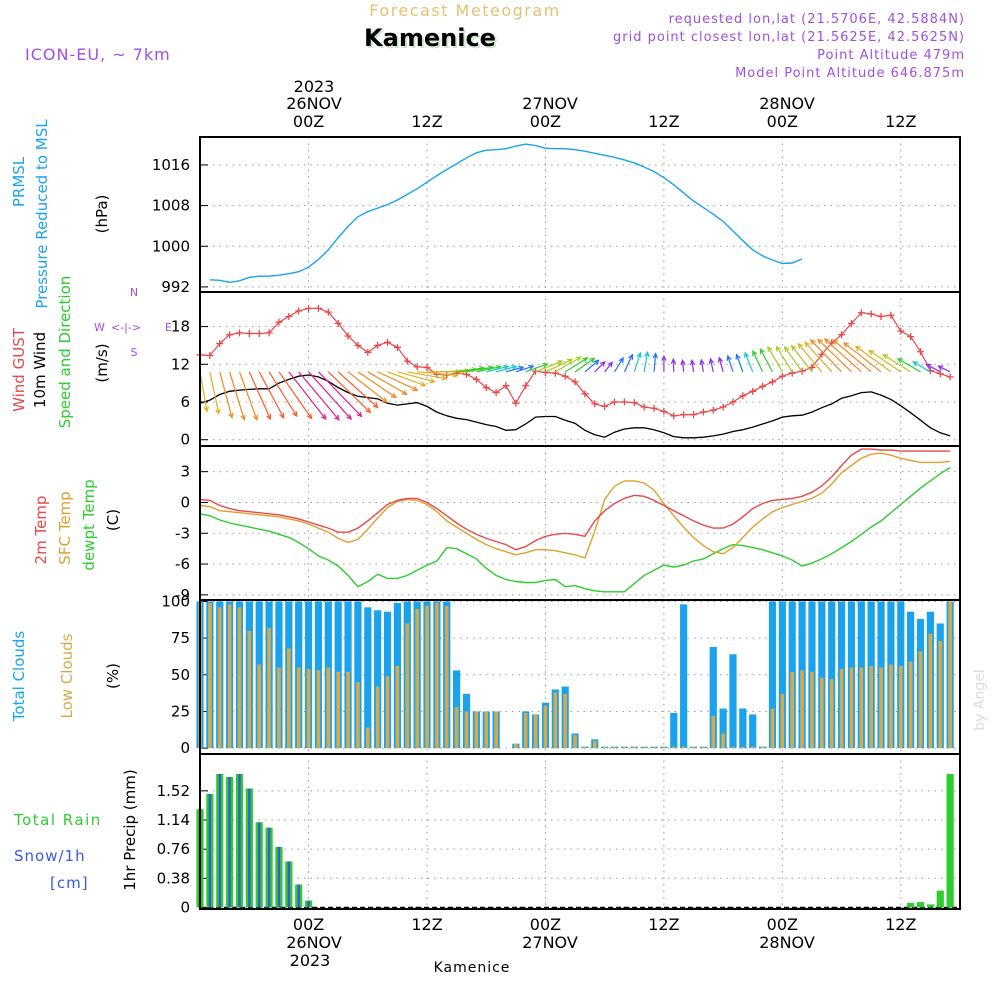 The image size is (1000, 1000). Describe the element at coordinates (57, 820) in the screenshot. I see `precip-label-rain: Total Rain` at that location.